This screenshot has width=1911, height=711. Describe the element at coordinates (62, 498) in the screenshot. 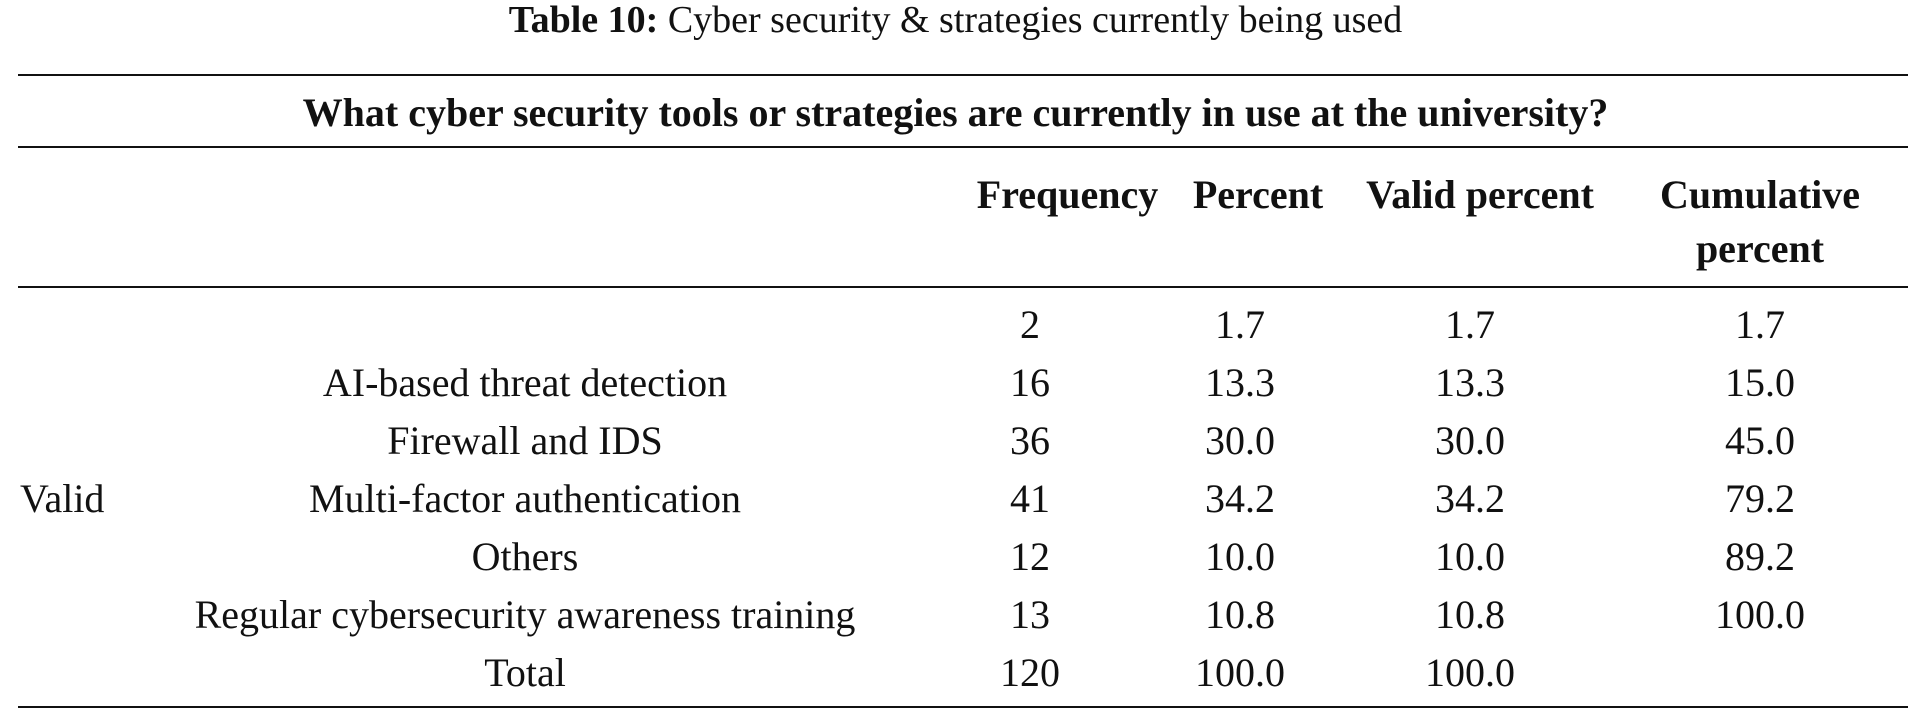

I see `stub-label-valid: Valid` at that location.